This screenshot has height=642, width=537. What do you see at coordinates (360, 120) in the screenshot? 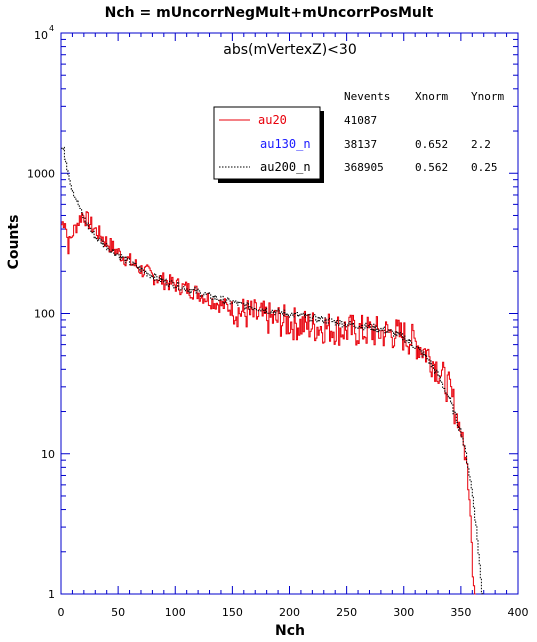
I see `table-cell-nevents: 41087` at bounding box center [360, 120].